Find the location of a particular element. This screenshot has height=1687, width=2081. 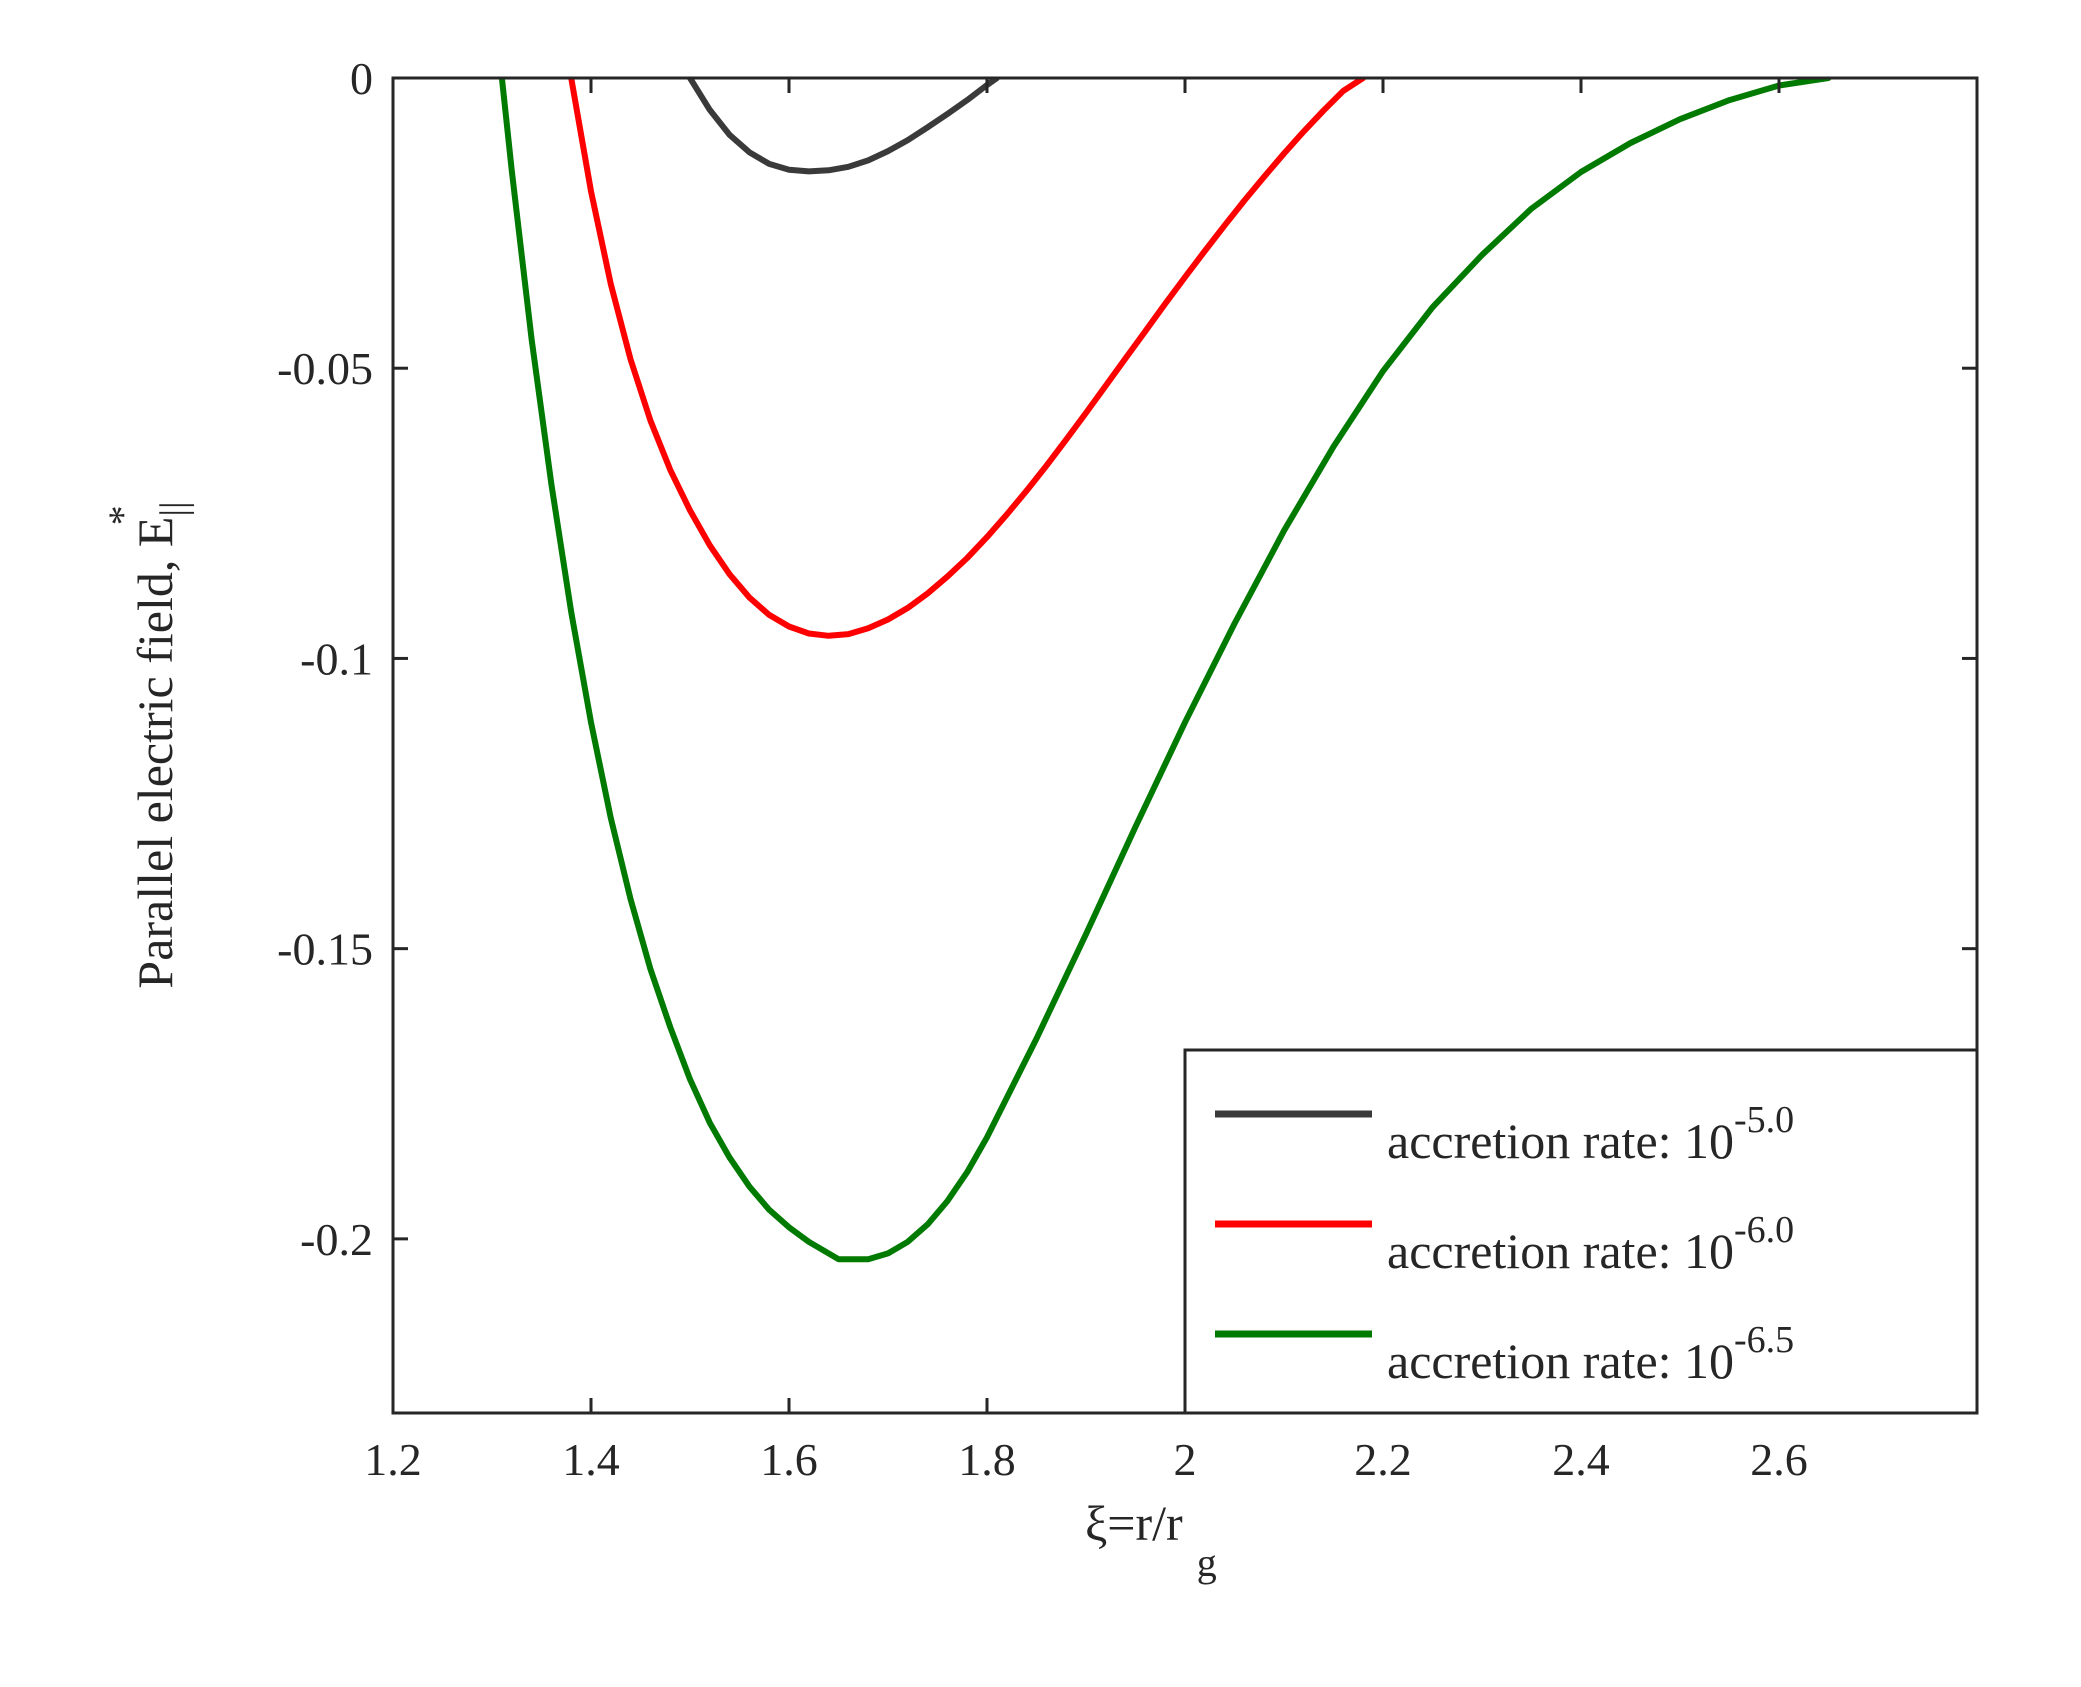

legend-exponent-2: -6.0 is located at coordinates (1764, 1230).